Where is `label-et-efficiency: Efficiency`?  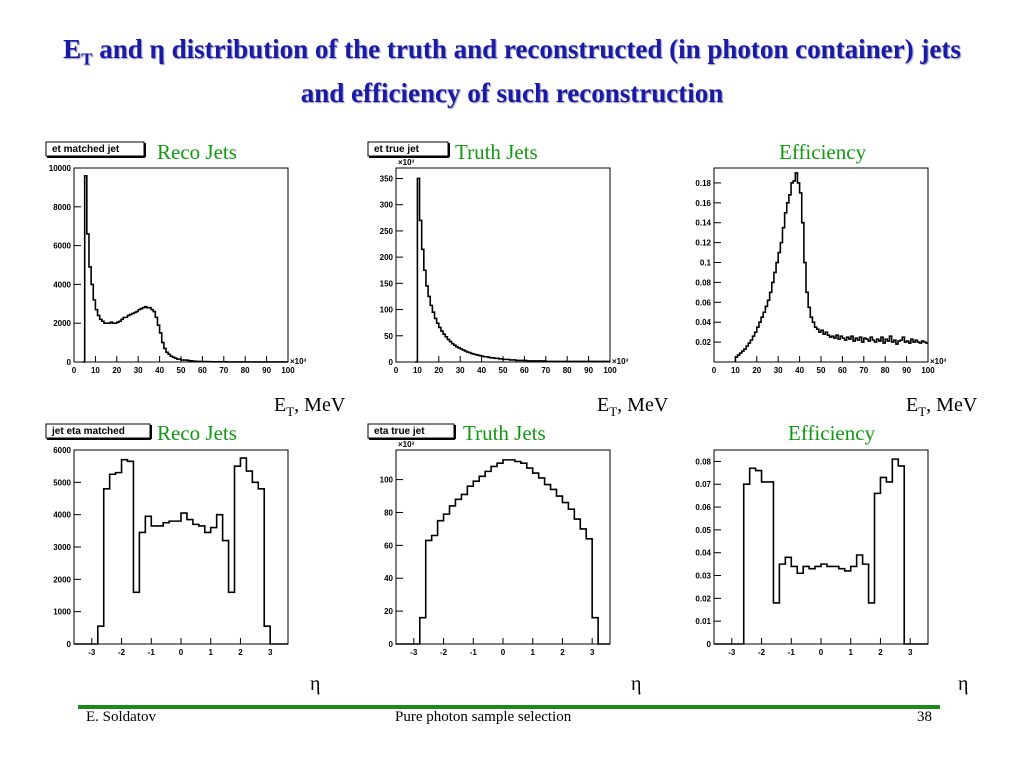
label-et-efficiency: Efficiency is located at coordinates (823, 152).